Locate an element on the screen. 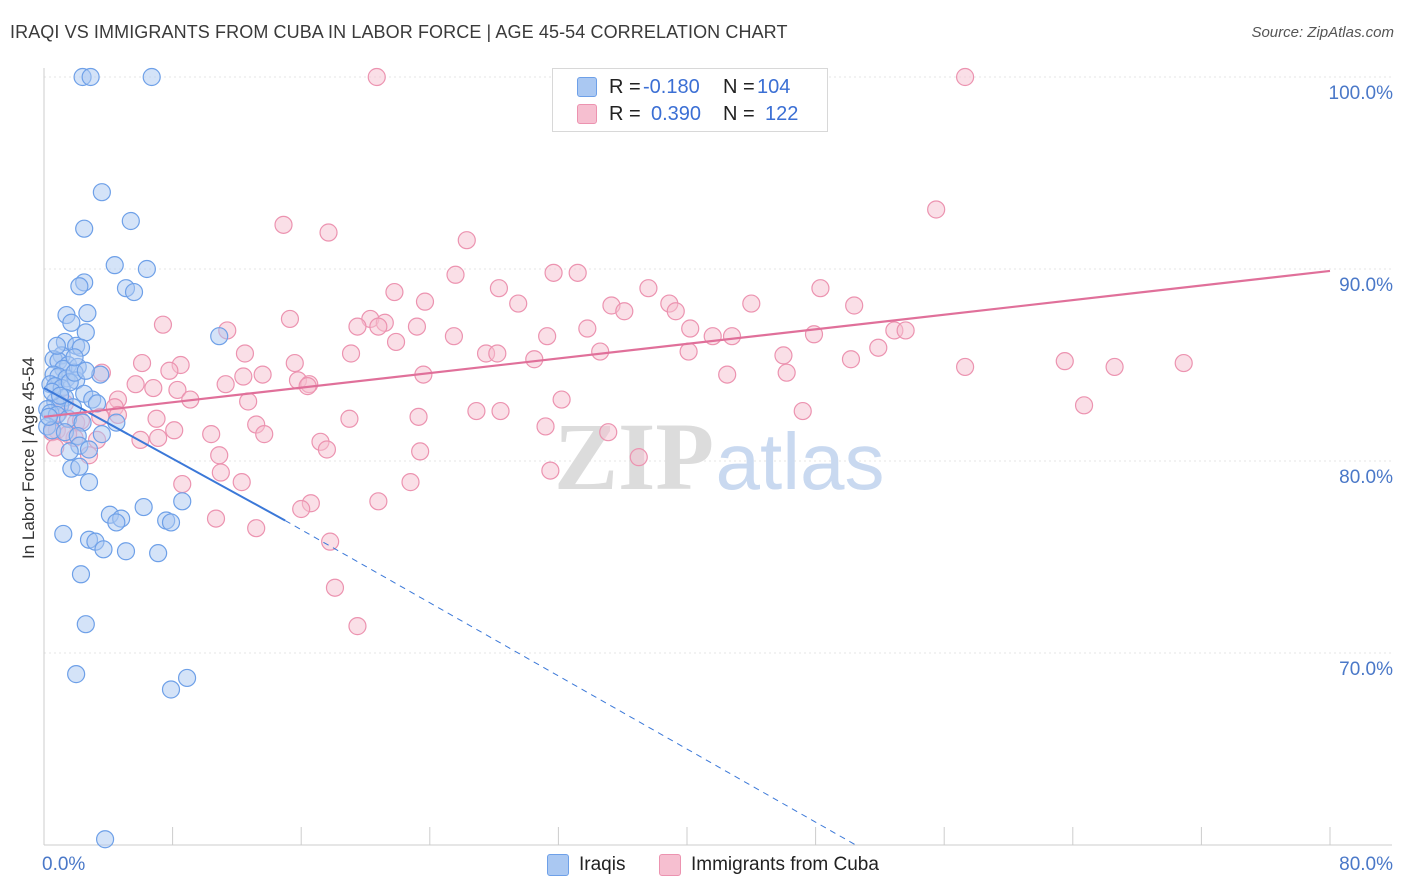  y-axis-label: In Labor Force | Age 45-54 is located at coordinates (28, 458).